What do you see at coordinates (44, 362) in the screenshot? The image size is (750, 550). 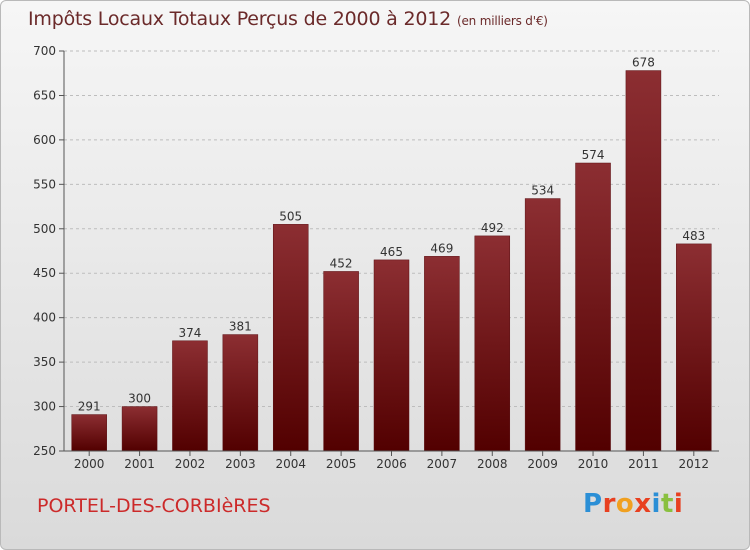 I see `y-tick-label: 350` at bounding box center [44, 362].